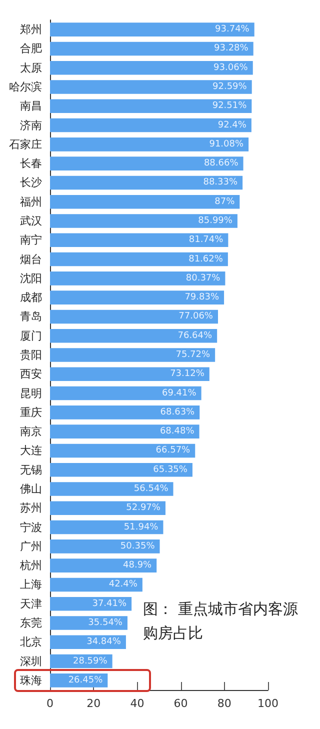 The image size is (320, 729). What do you see at coordinates (31, 125) in the screenshot?
I see `y-tick-label: 济南` at bounding box center [31, 125].